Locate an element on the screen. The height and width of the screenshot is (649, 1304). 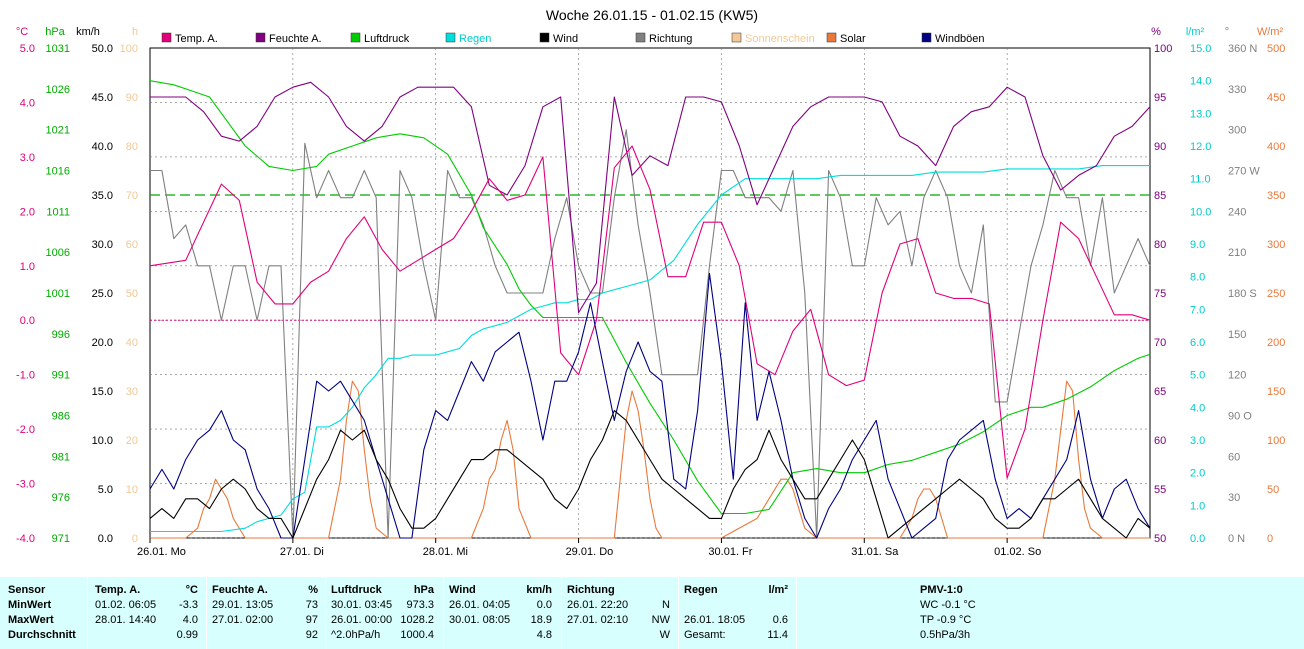
left-axis-1-tick-5: 1006 is located at coordinates (58, 253).